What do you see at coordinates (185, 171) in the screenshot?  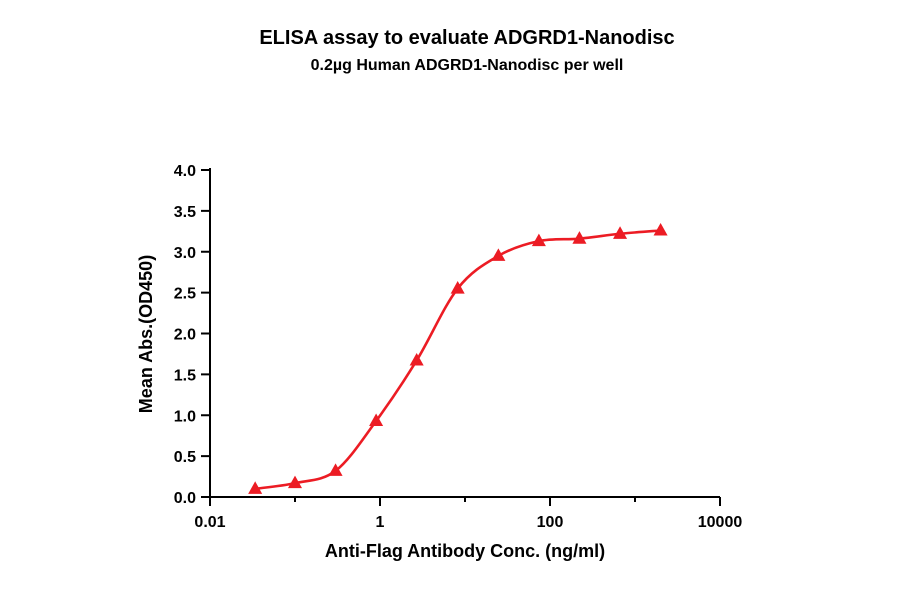 I see `y-tick-label: 4.0` at bounding box center [185, 171].